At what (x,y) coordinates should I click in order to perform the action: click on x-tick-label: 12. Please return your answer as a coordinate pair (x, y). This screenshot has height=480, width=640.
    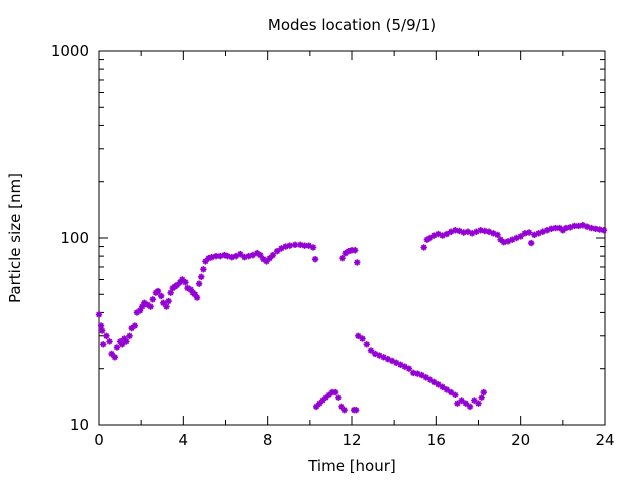
    Looking at the image, I should click on (351, 440).